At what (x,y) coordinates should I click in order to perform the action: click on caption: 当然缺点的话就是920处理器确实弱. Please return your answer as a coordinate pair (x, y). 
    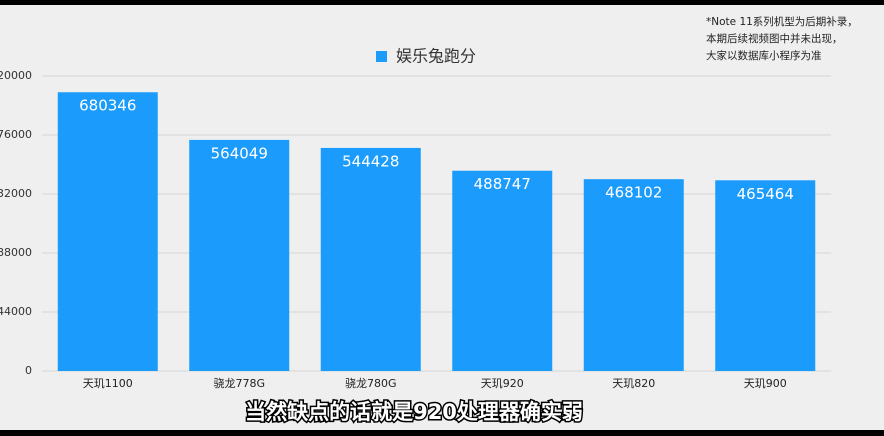
    Looking at the image, I should click on (414, 412).